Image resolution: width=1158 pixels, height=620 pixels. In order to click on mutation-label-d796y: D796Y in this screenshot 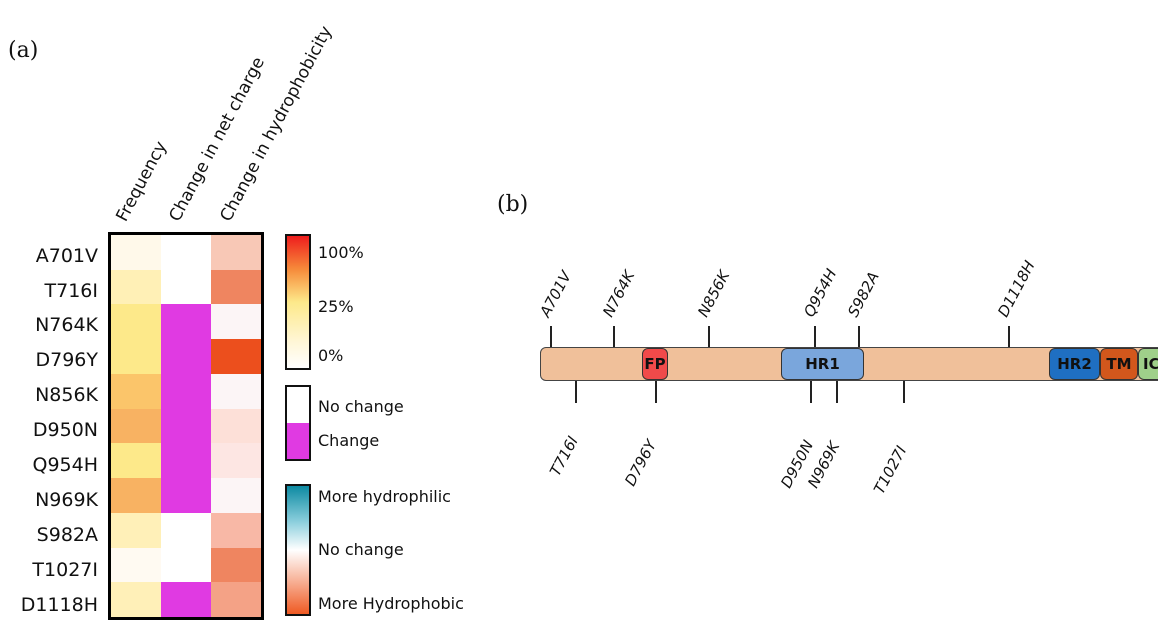, I will do `click(641, 462)`.